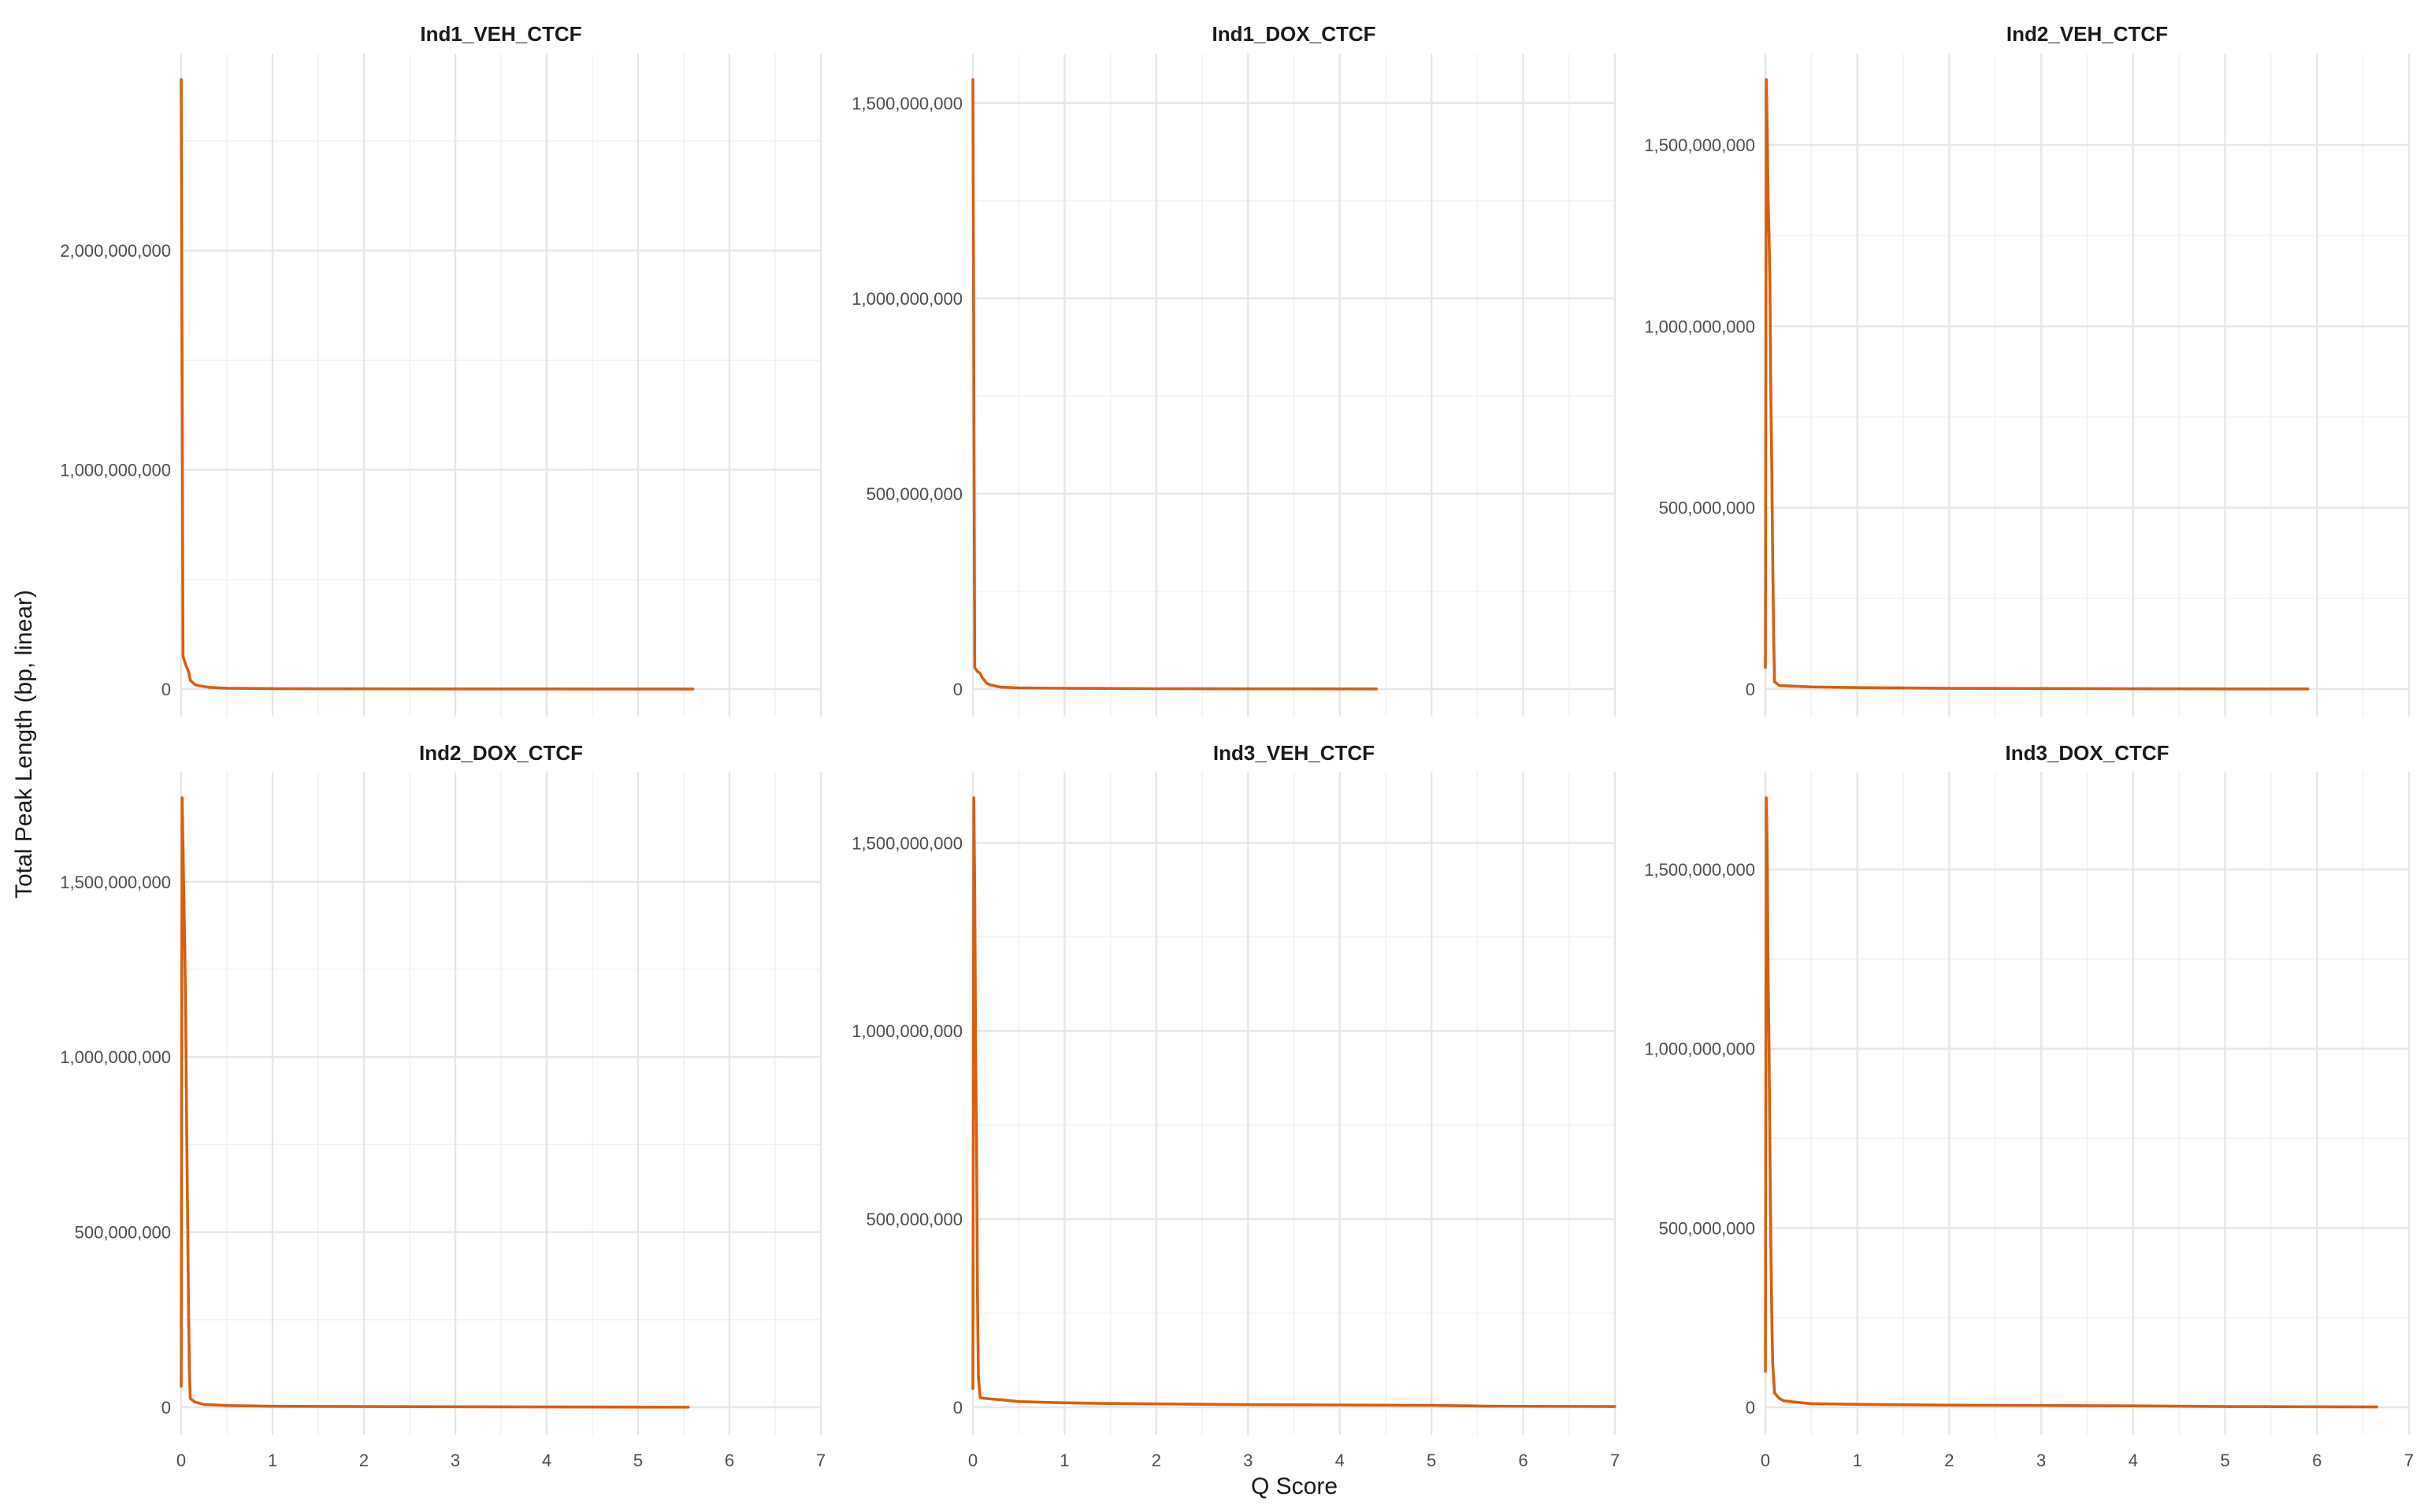 This screenshot has height=1512, width=2420. What do you see at coordinates (24, 744) in the screenshot?
I see `y-axis-title: Total Peak Length (bp, linear)` at bounding box center [24, 744].